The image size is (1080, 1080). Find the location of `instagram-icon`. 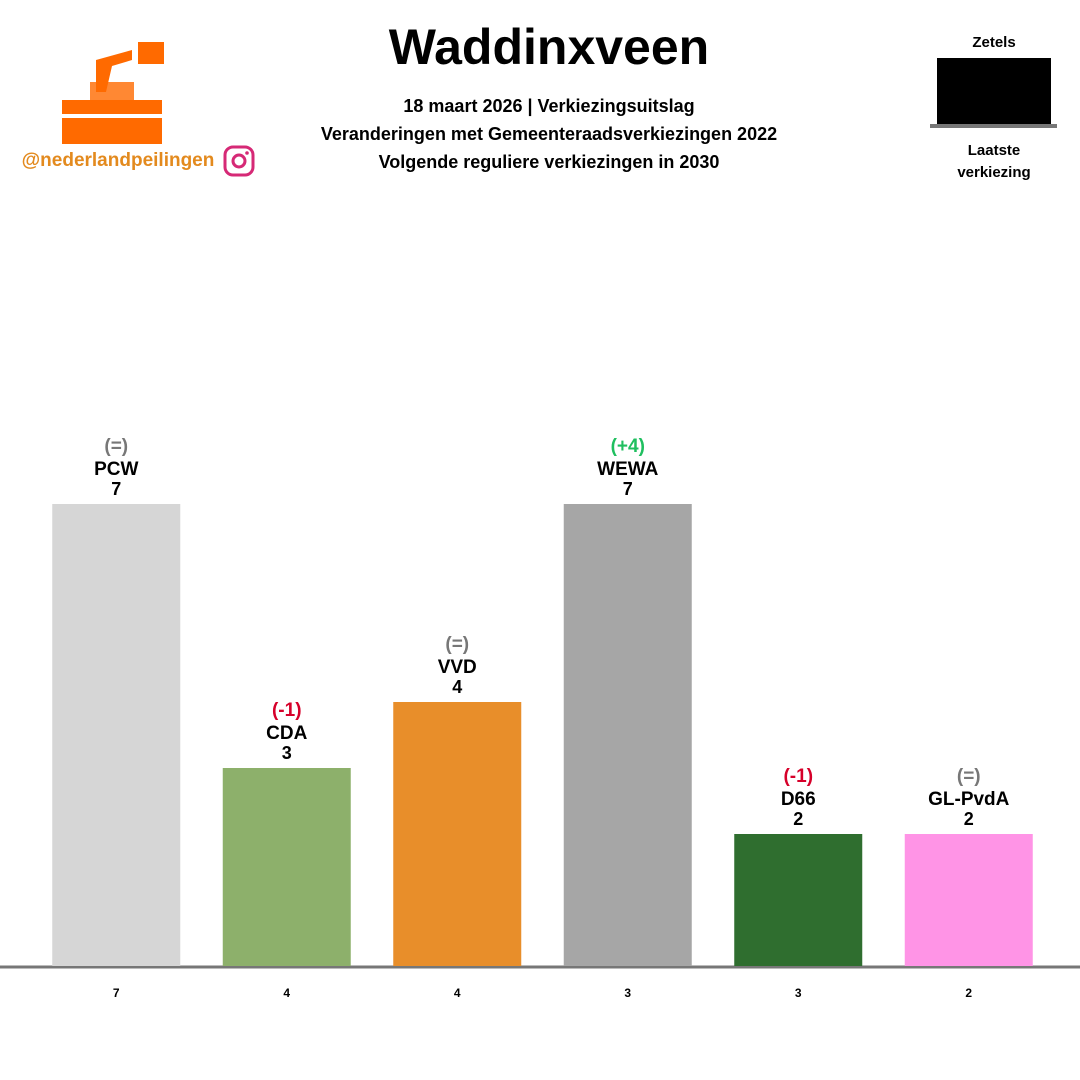

instagram-icon is located at coordinates (239, 161).